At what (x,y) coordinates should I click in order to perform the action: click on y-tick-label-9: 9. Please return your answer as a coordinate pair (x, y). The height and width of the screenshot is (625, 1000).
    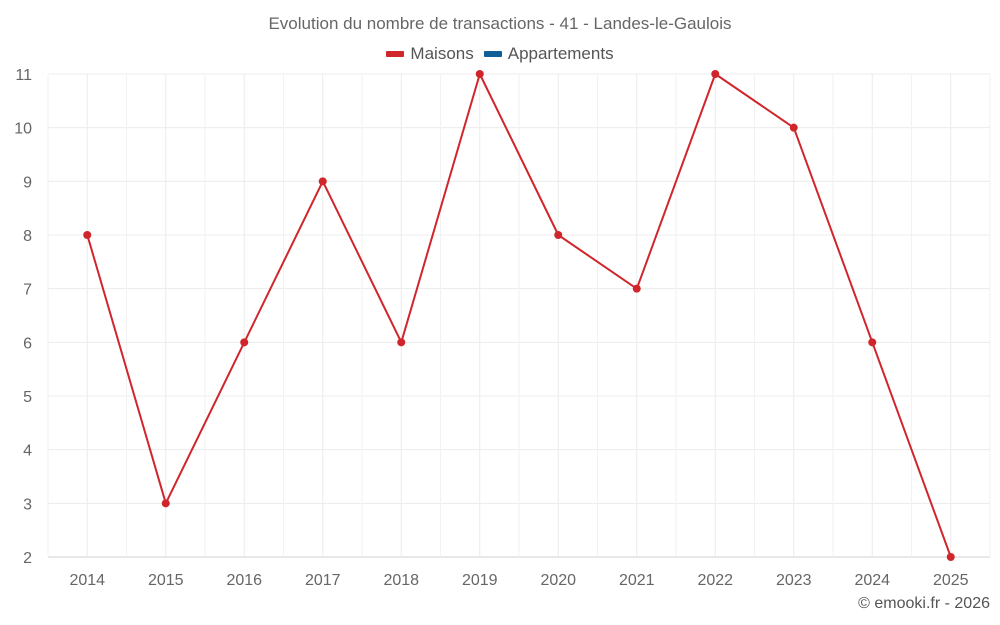
    Looking at the image, I should click on (27, 182).